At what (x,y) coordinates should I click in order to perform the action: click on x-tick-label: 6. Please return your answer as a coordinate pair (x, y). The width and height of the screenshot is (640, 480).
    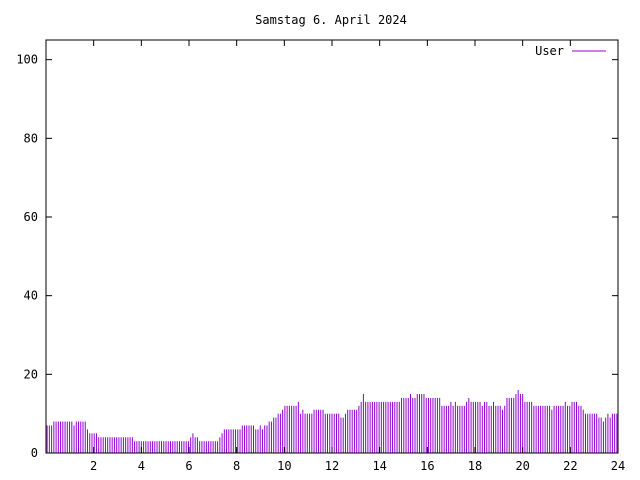
    Looking at the image, I should click on (188, 466).